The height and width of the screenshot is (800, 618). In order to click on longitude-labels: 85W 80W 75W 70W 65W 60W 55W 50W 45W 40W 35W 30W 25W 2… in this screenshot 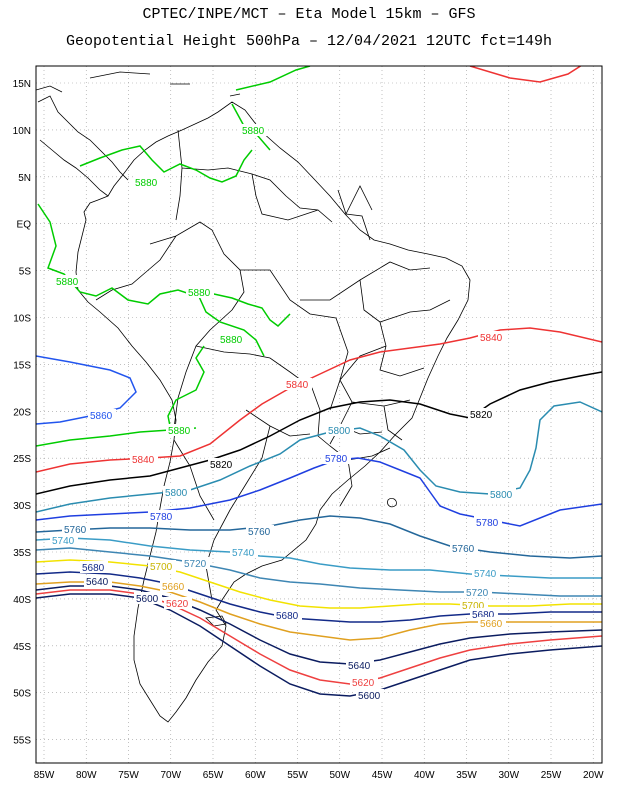, I will do `click(319, 775)`.